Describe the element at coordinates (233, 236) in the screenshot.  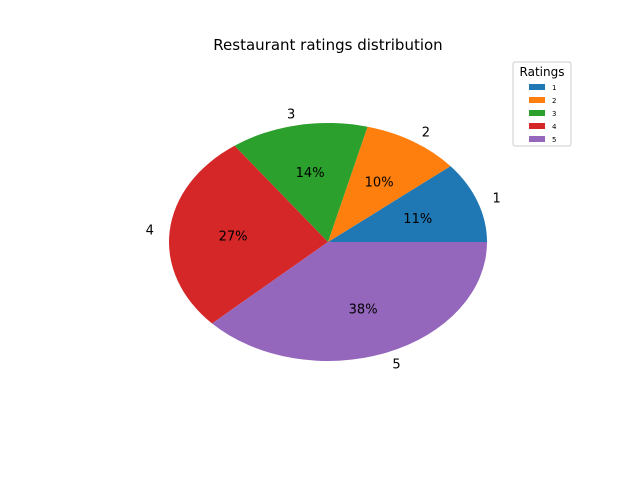
I see `slice-percent-label: 27%` at that location.